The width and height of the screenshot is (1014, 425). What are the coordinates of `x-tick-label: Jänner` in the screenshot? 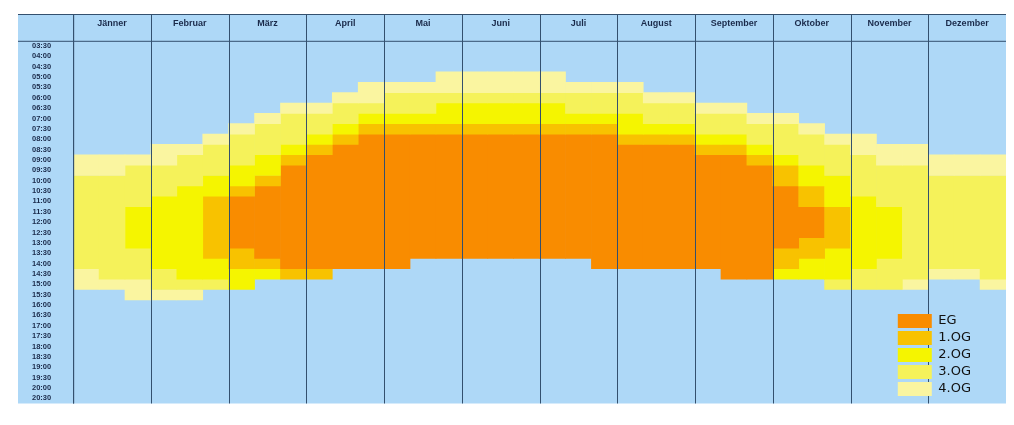 It's located at (112, 22).